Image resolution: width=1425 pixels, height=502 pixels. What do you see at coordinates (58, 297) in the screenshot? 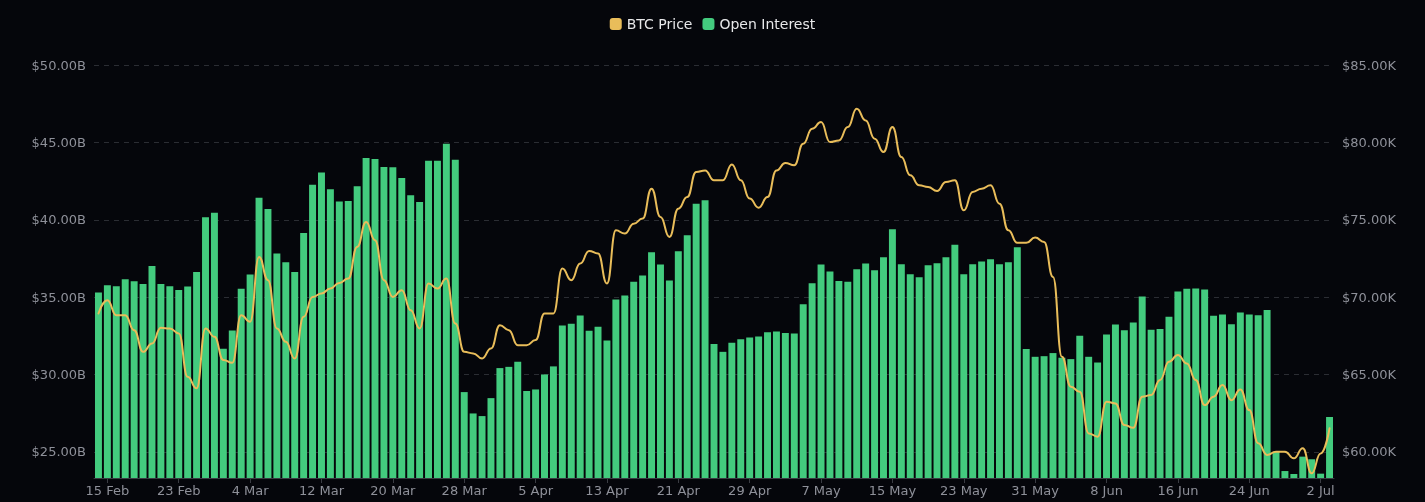
I see `y-tick-label: $35.00B` at bounding box center [58, 297].